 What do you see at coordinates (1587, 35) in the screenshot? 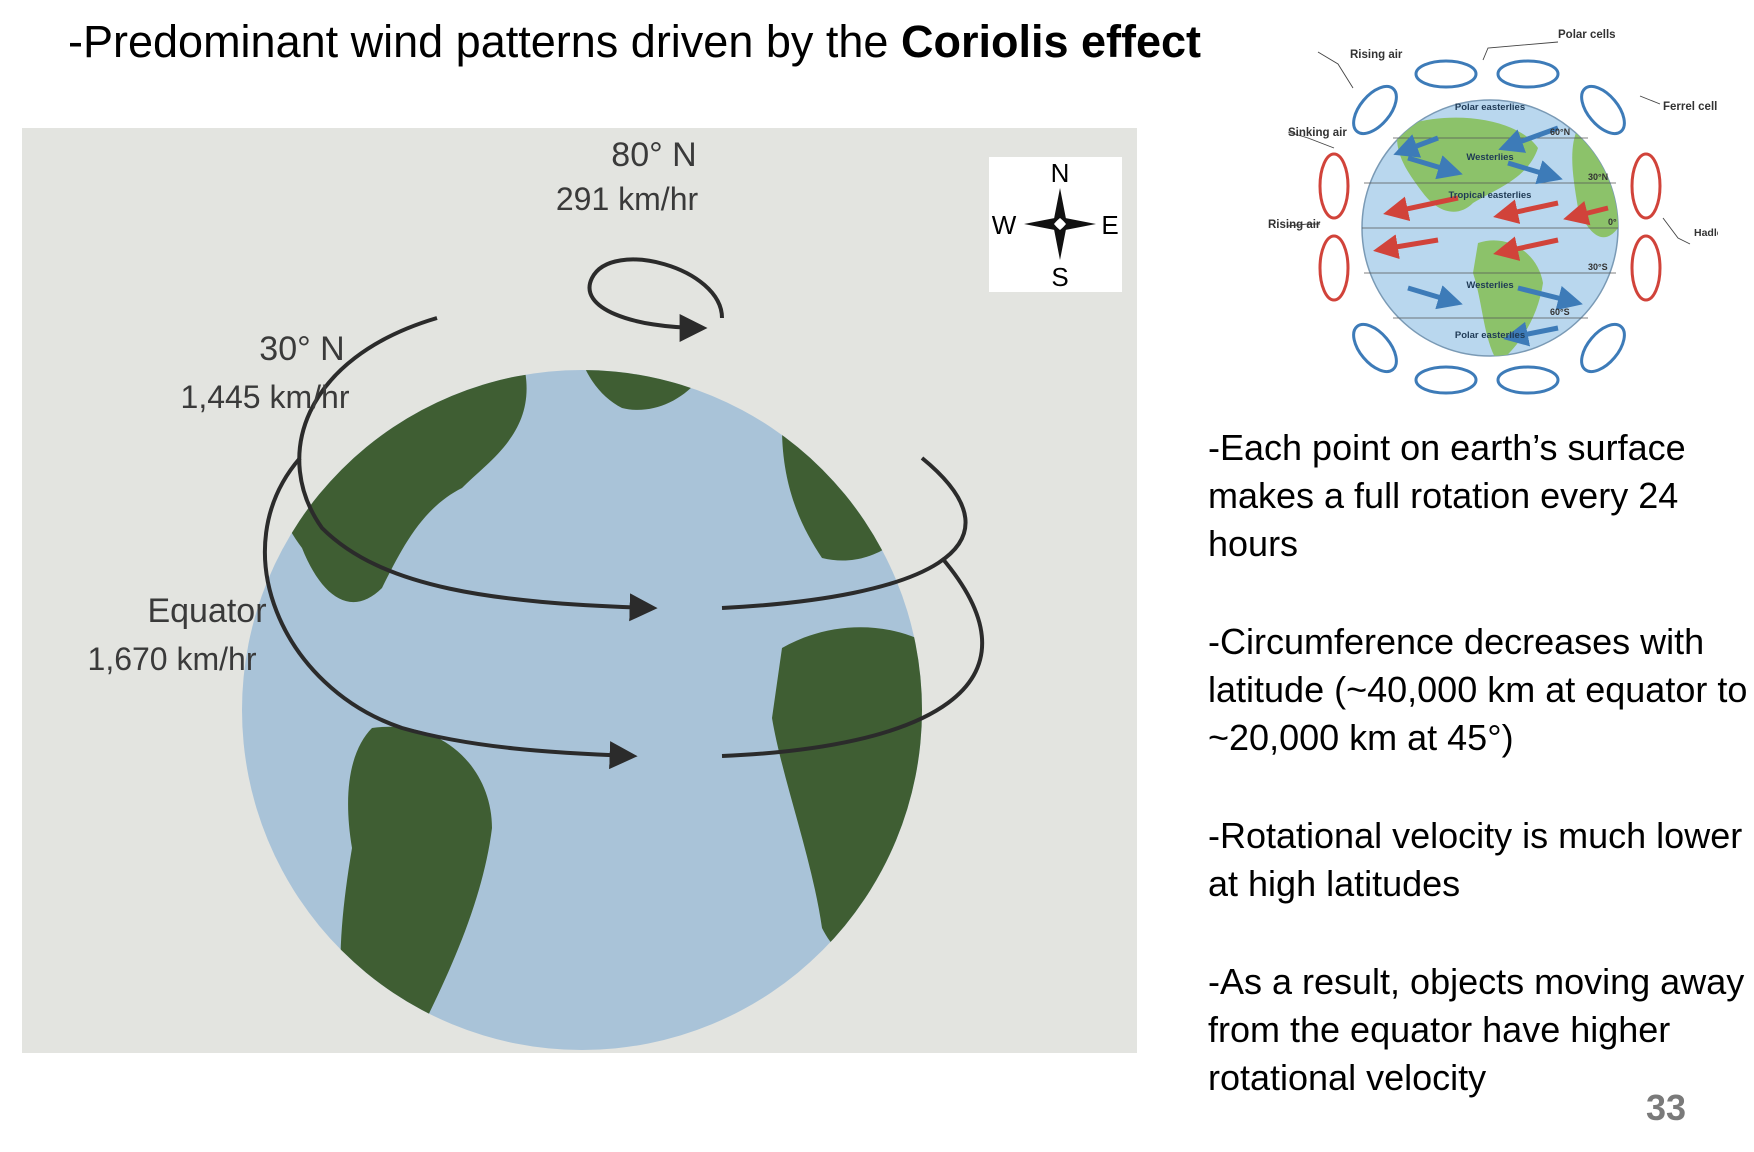
I see `label-polar-cells: Polar cells` at bounding box center [1587, 35].